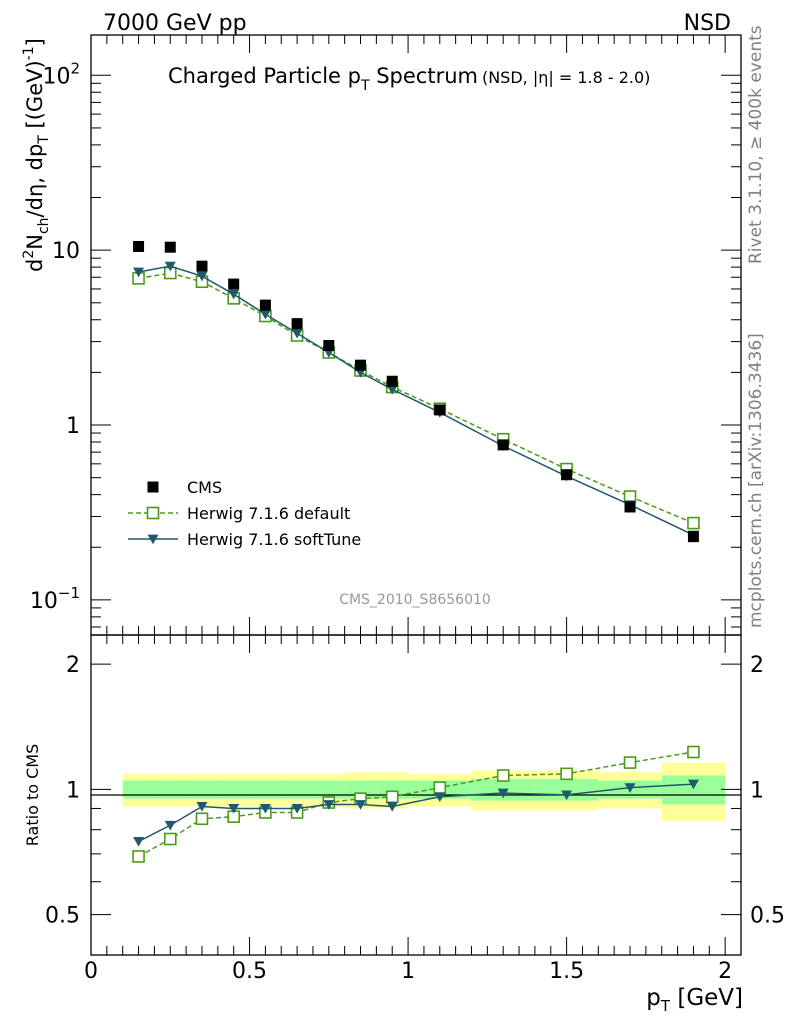 This screenshot has height=1024, width=786. Describe the element at coordinates (408, 971) in the screenshot. I see `x-tick-label: 1` at that location.